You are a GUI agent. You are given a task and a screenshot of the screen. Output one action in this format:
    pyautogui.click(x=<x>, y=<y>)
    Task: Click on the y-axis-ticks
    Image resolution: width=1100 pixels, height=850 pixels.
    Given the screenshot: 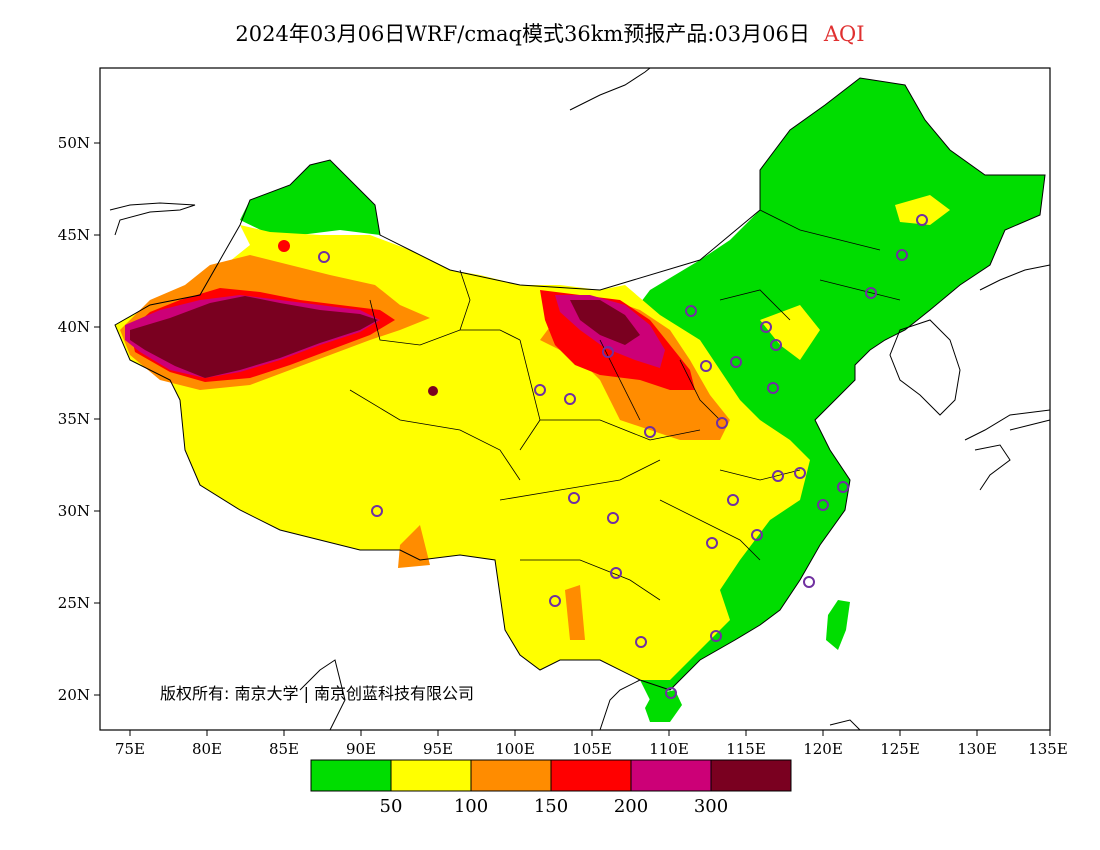 What is the action you would take?
    pyautogui.click(x=97, y=419)
    